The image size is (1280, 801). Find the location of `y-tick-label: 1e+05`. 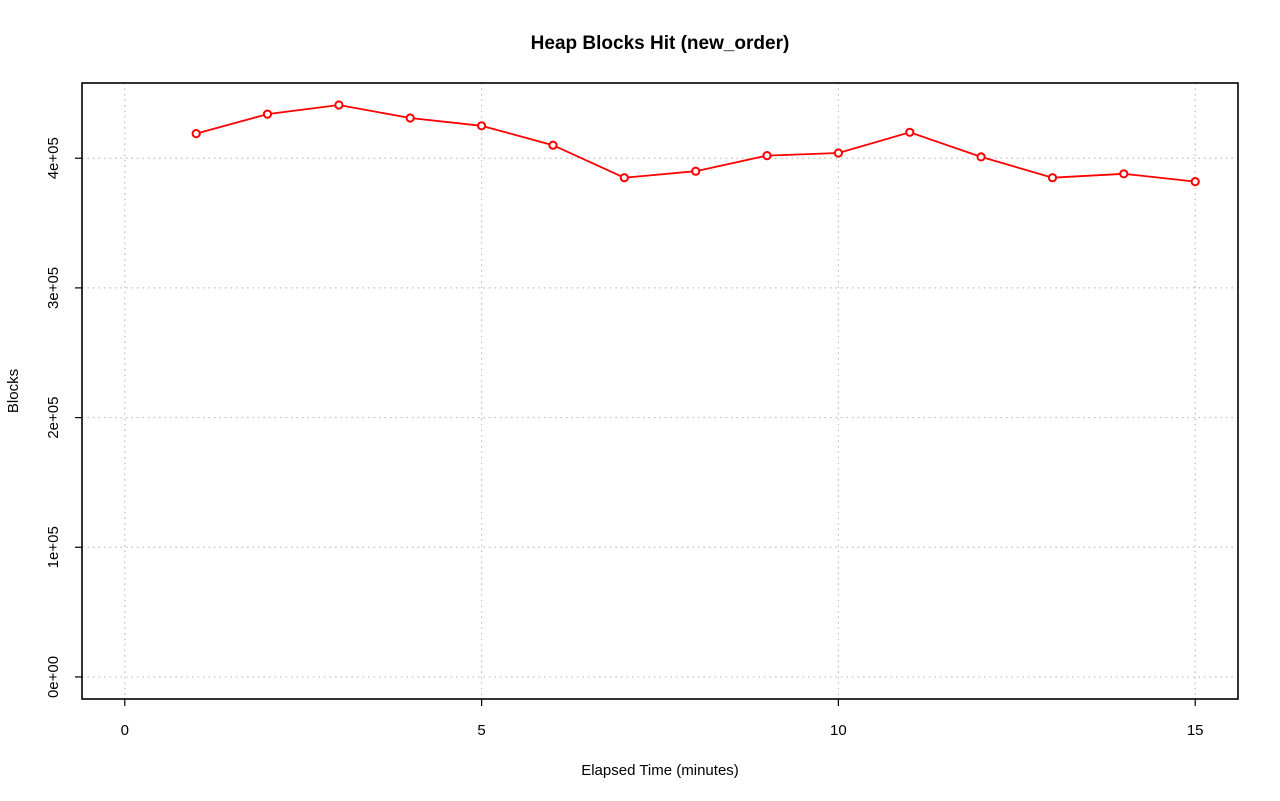

y-tick-label: 1e+05 is located at coordinates (53, 547).